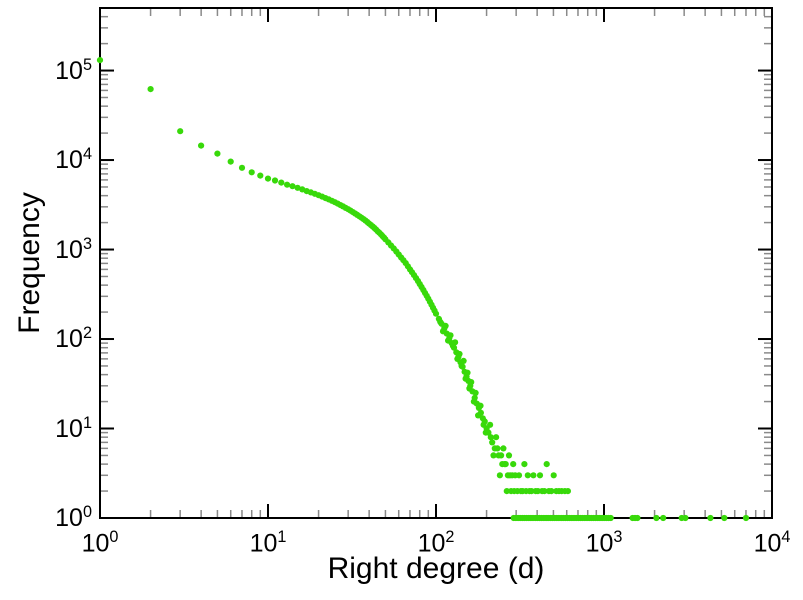  What do you see at coordinates (100, 543) in the screenshot?
I see `x-tick-label: 10⁰` at bounding box center [100, 543].